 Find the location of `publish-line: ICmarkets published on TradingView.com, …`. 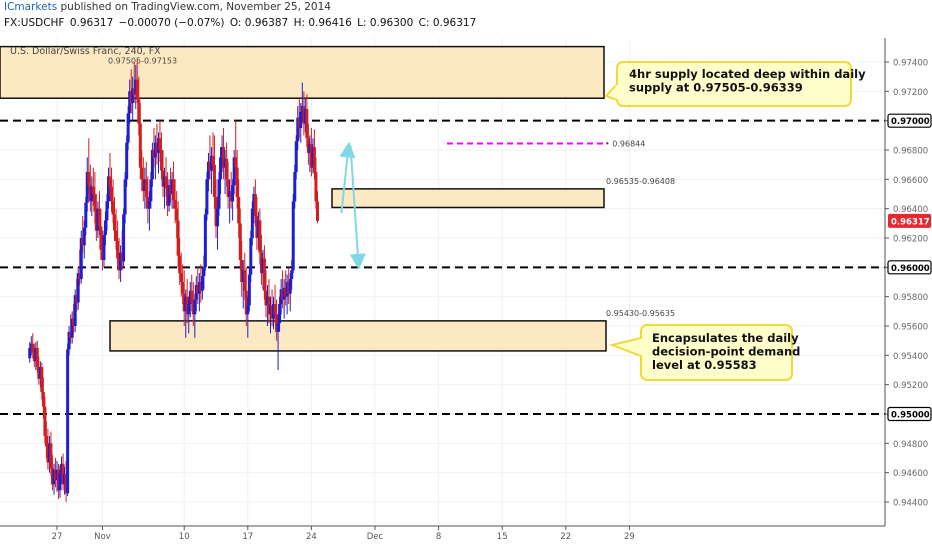

publish-line: ICmarkets published on TradingView.com, … is located at coordinates (167, 7).